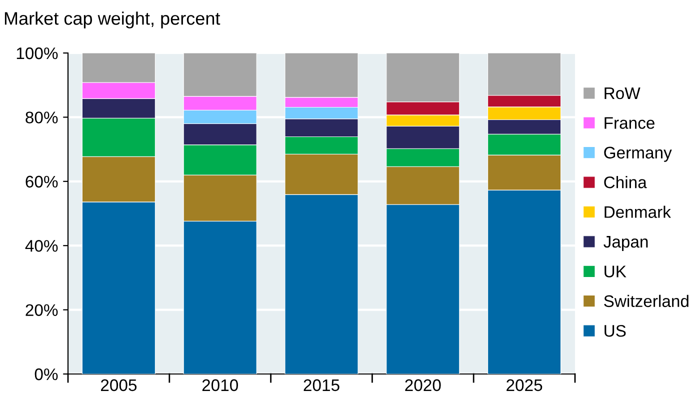  I want to click on chart-subtitle: Market cap weight, percent, so click(112, 20).